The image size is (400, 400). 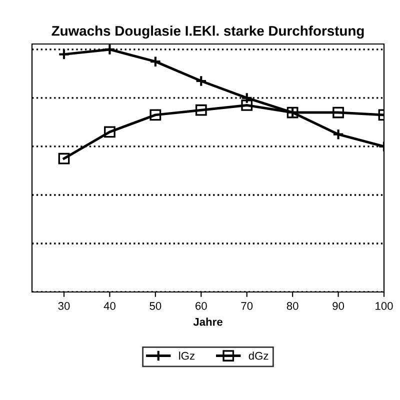 What do you see at coordinates (201, 306) in the screenshot?
I see `x-tick-label: 60` at bounding box center [201, 306].